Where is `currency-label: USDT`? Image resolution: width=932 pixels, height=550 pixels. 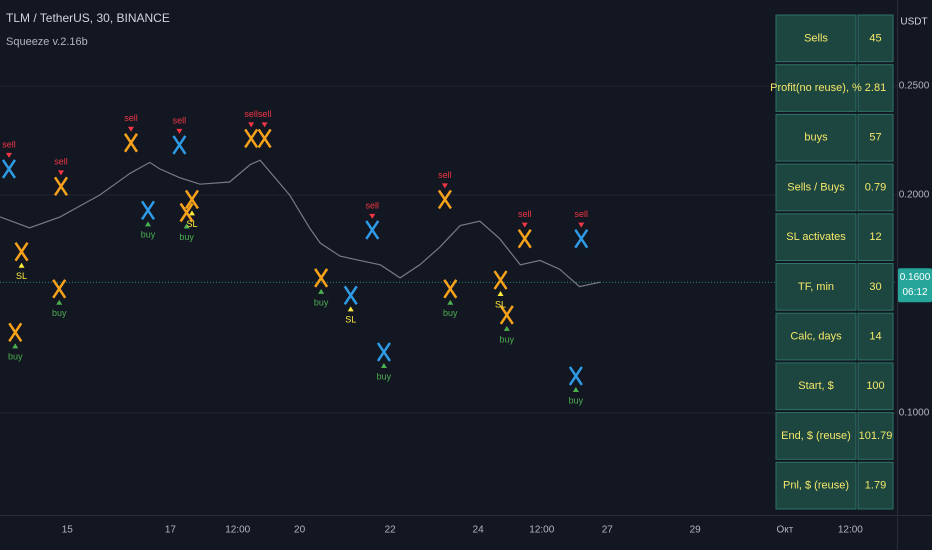 currency-label: USDT is located at coordinates (913, 22).